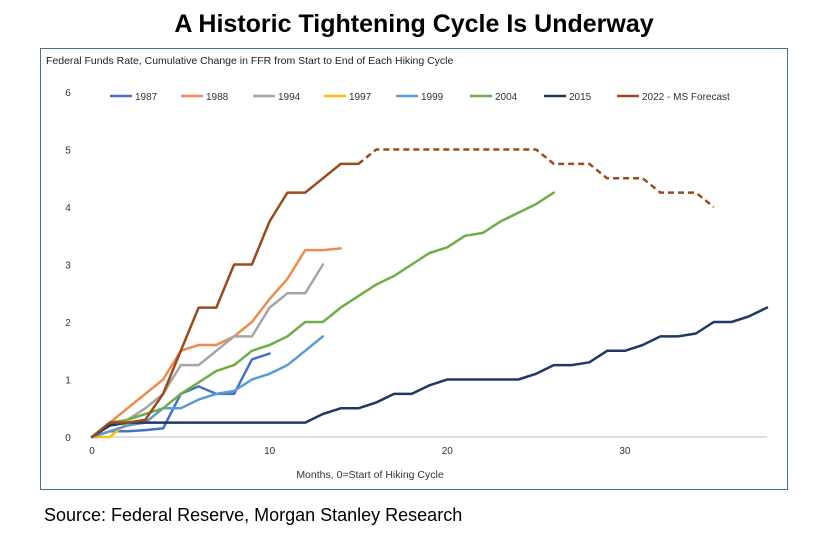  I want to click on y-tick-label: 6, so click(68, 93).